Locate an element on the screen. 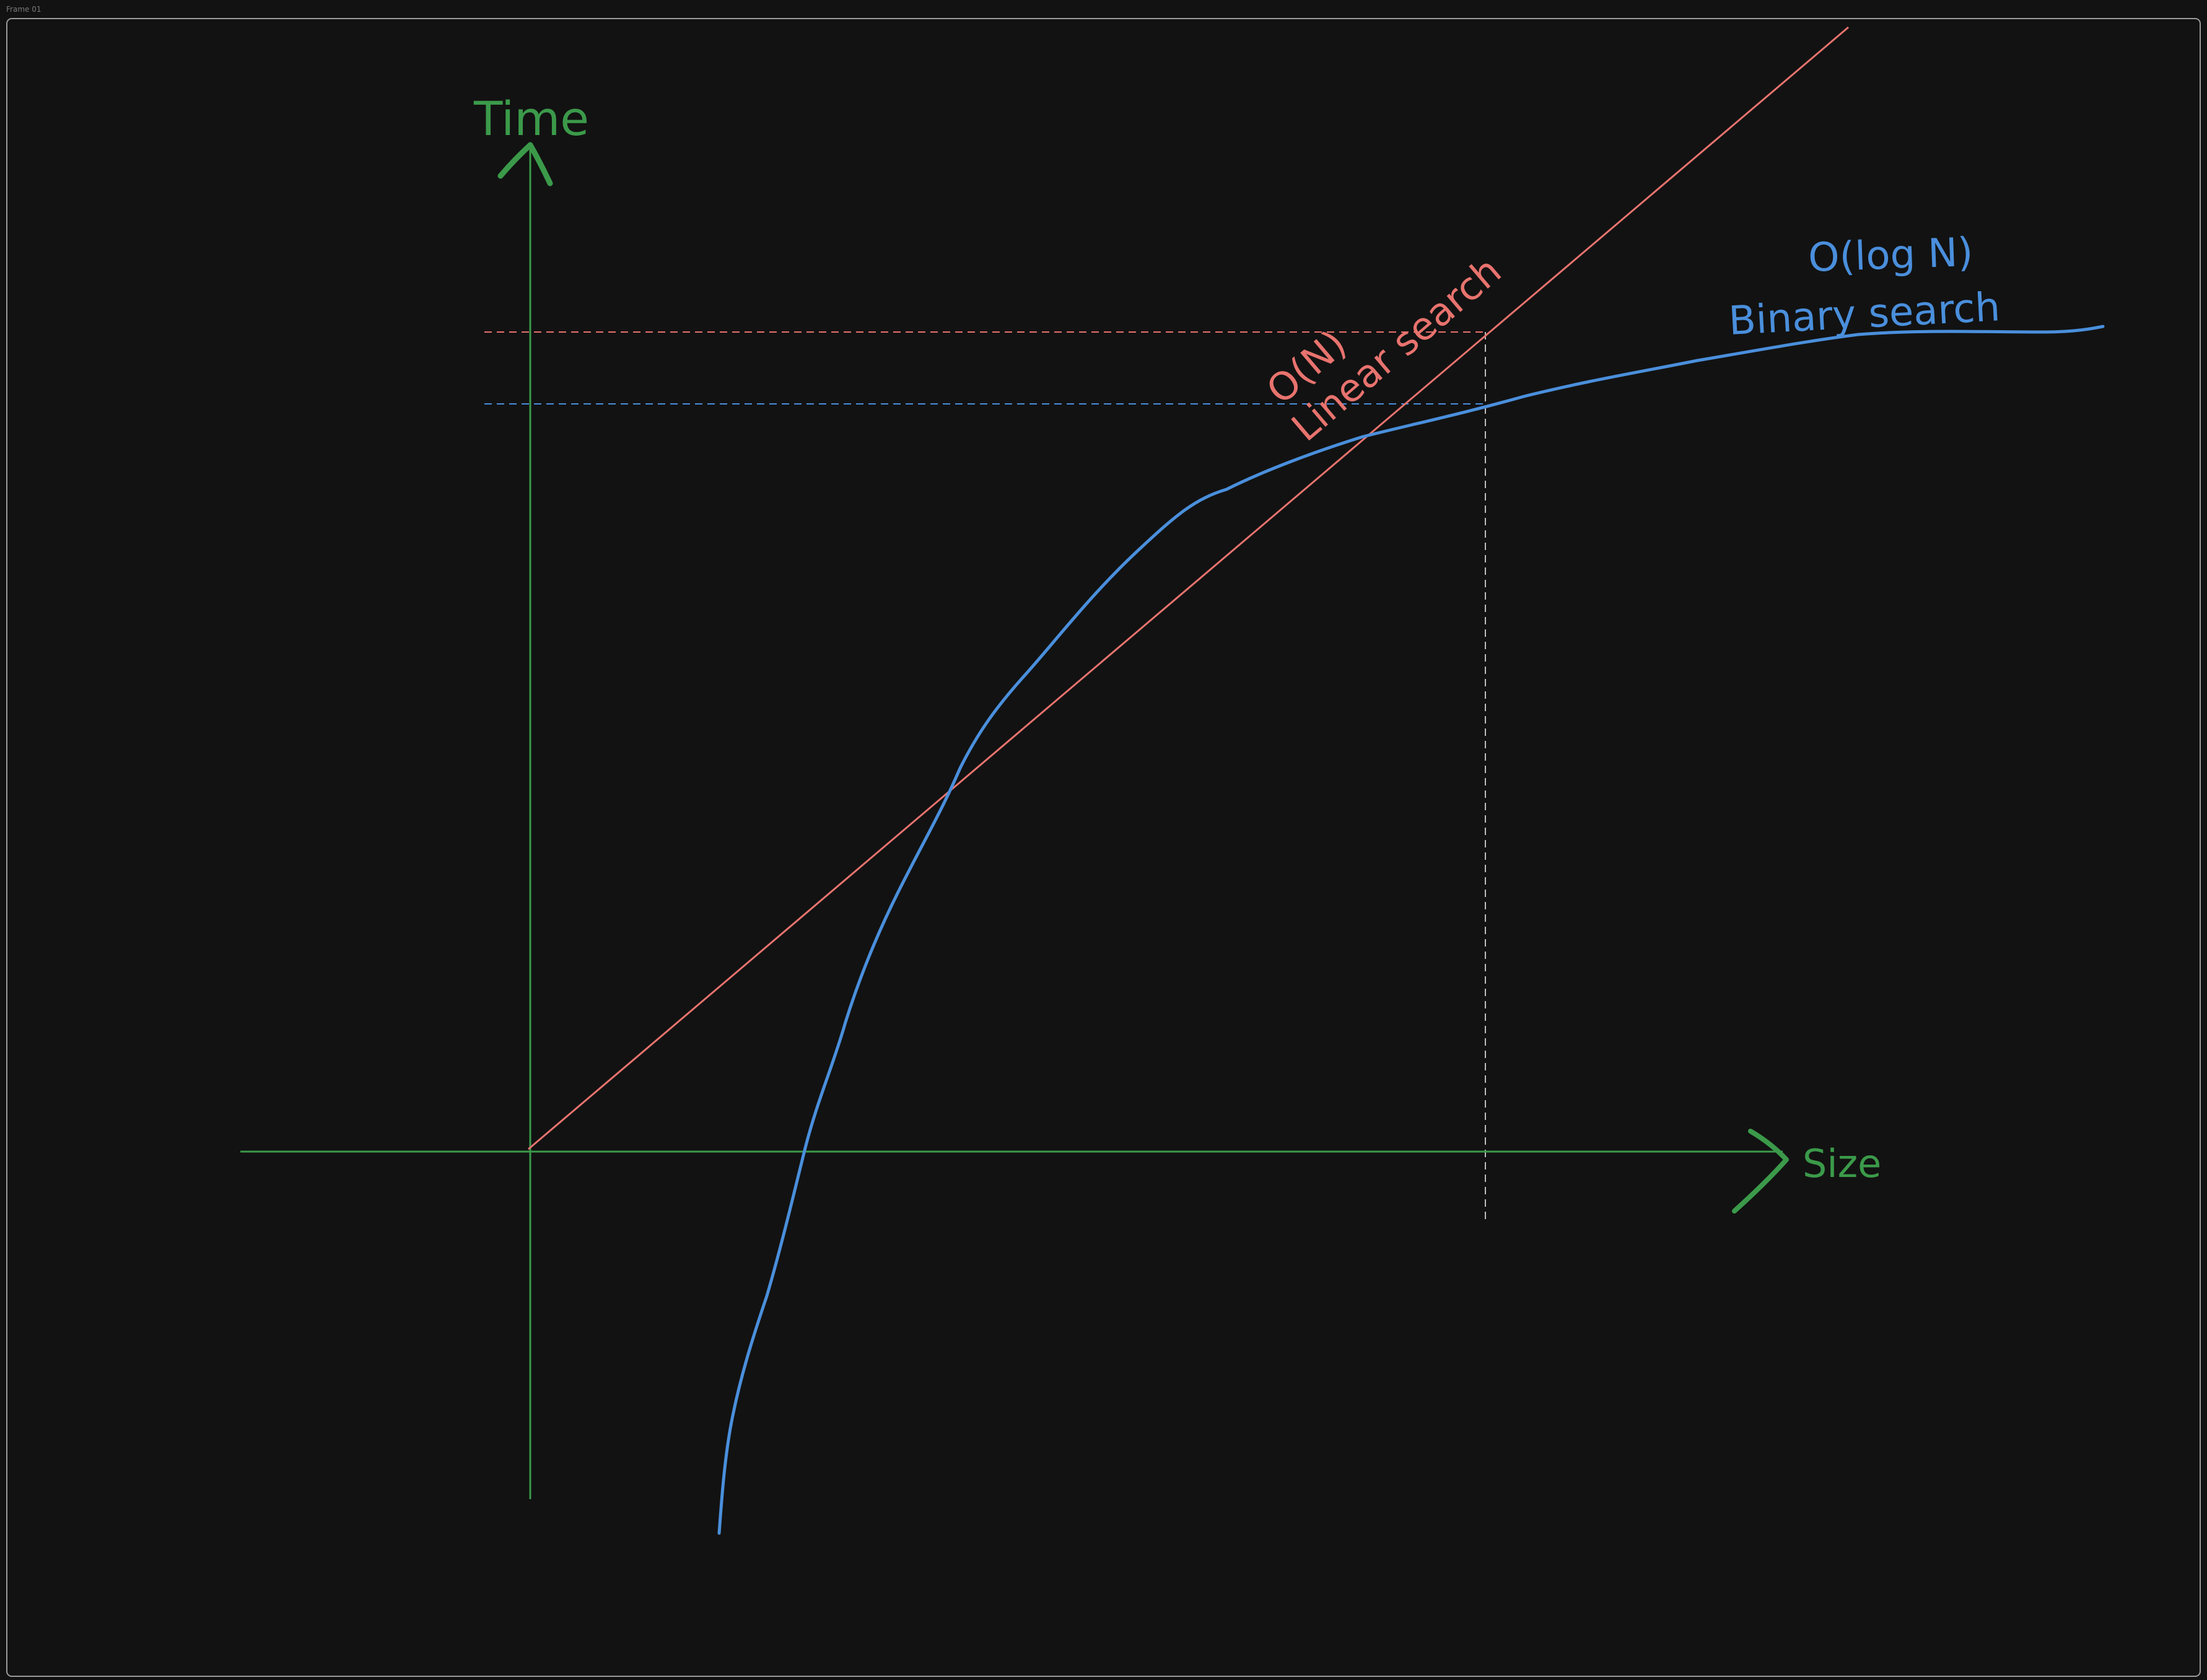  x-axis-arrowhead is located at coordinates (1760, 1171).